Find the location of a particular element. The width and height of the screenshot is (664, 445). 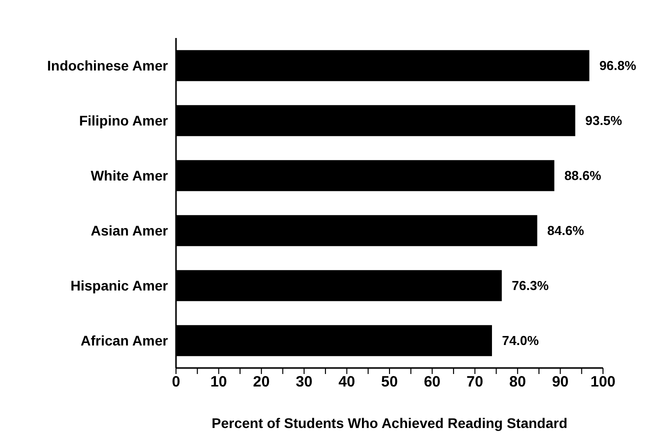

y-tick-label: Filipino Amer is located at coordinates (124, 120).